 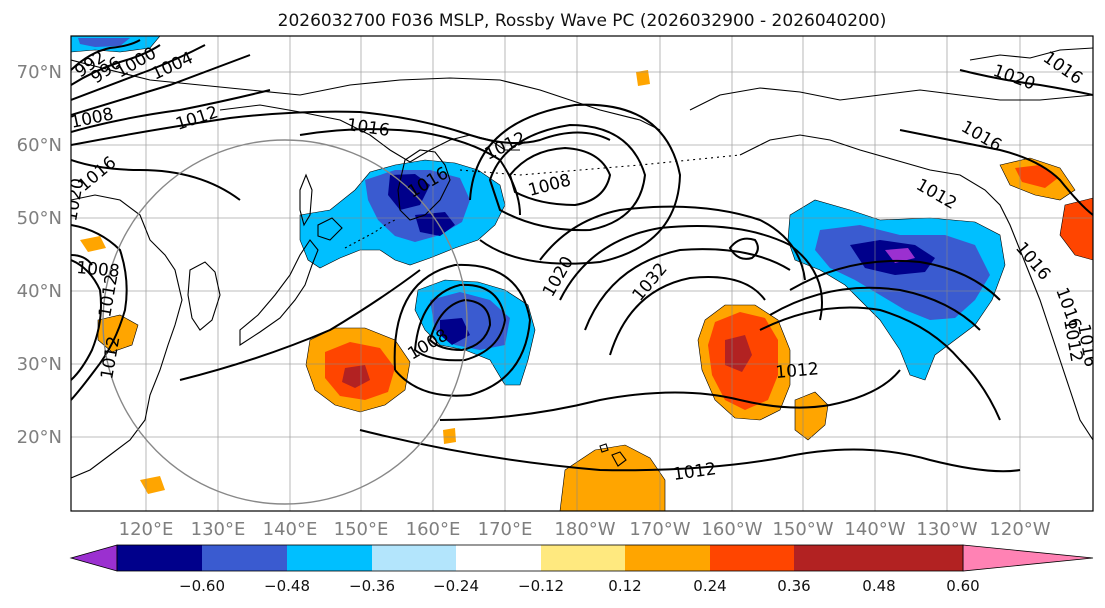 I want to click on coast-canada-north, so click(x=1031, y=54).